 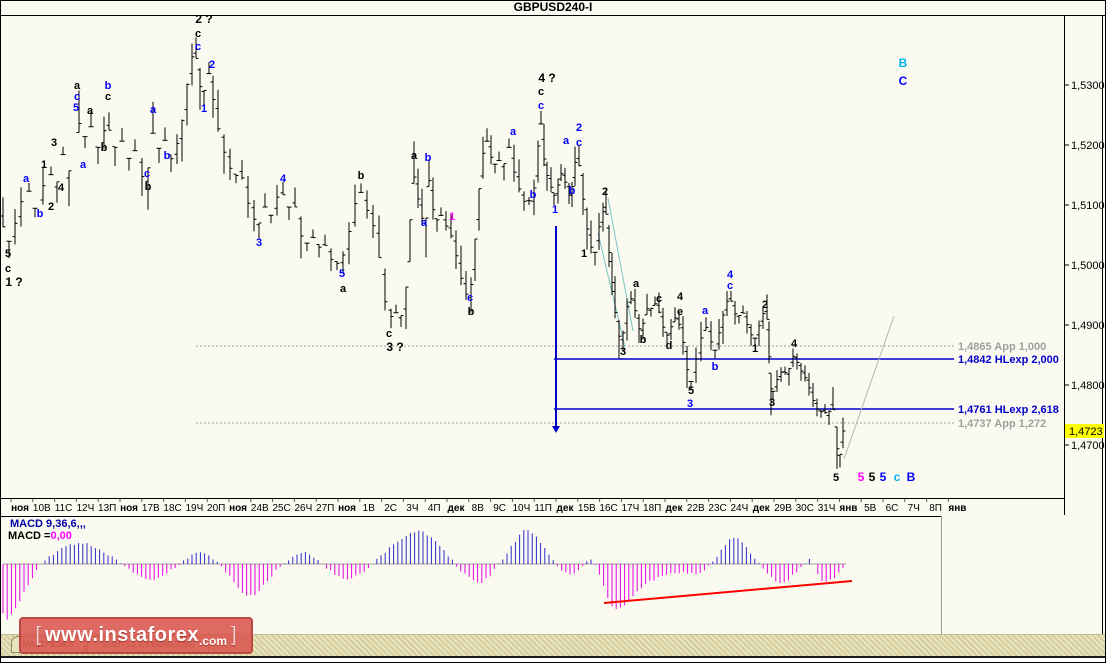 What do you see at coordinates (903, 81) in the screenshot?
I see `wave-label: C` at bounding box center [903, 81].